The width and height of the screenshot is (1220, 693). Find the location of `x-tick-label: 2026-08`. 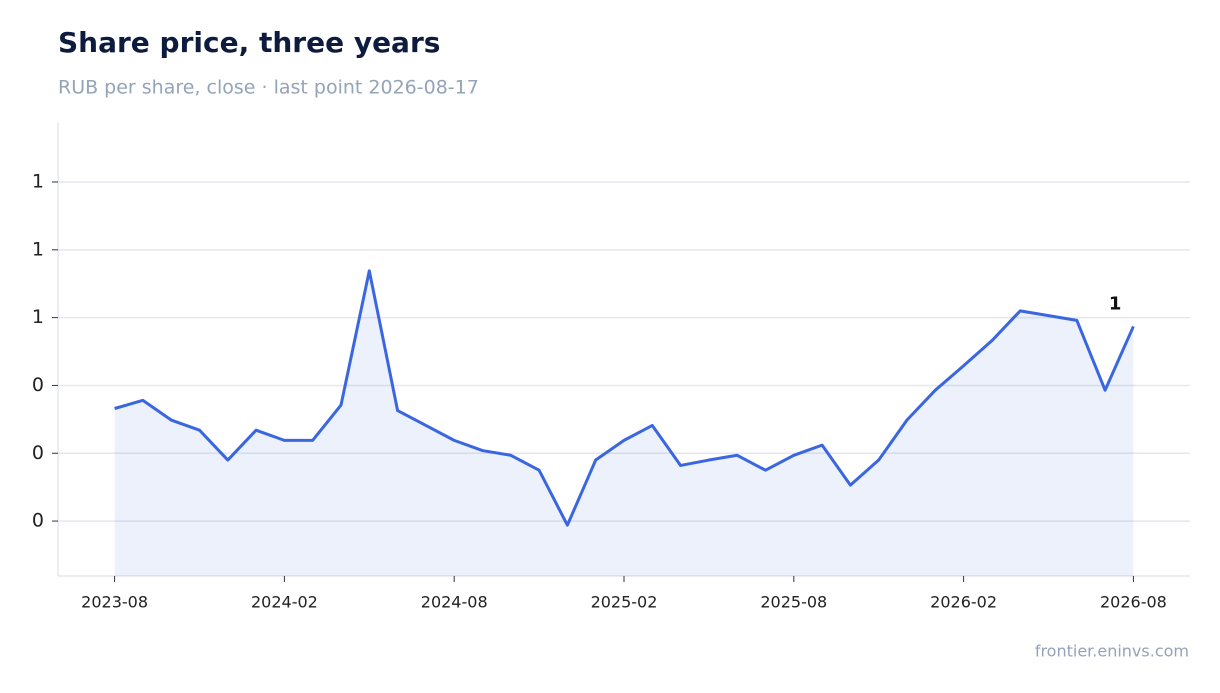

x-tick-label: 2026-08 is located at coordinates (1133, 602).